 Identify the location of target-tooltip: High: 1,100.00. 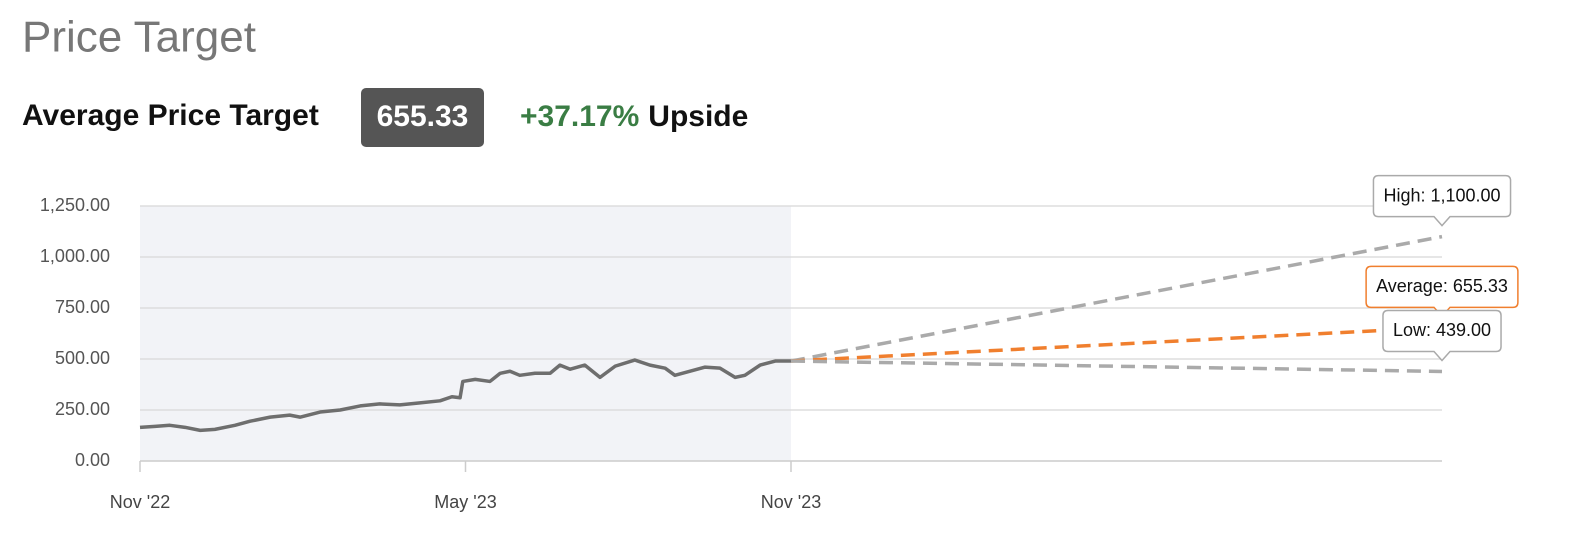
(1442, 200).